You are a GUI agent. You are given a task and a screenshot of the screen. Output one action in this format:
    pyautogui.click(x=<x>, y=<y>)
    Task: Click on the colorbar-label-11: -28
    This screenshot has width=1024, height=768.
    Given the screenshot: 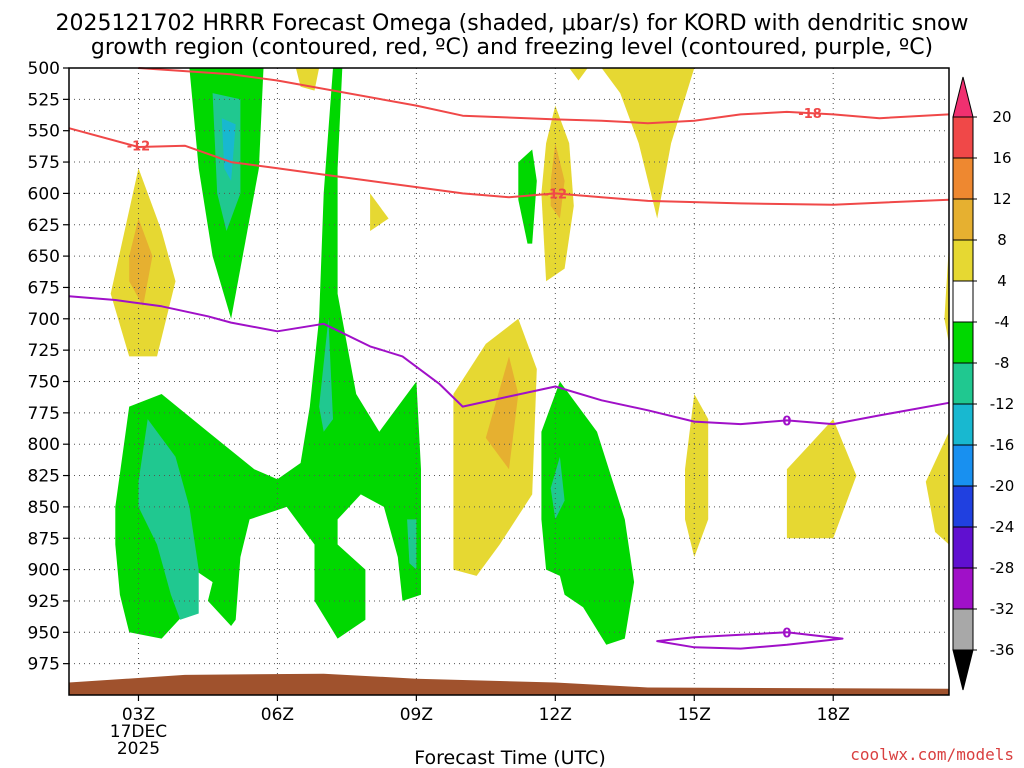 What is the action you would take?
    pyautogui.click(x=1002, y=568)
    